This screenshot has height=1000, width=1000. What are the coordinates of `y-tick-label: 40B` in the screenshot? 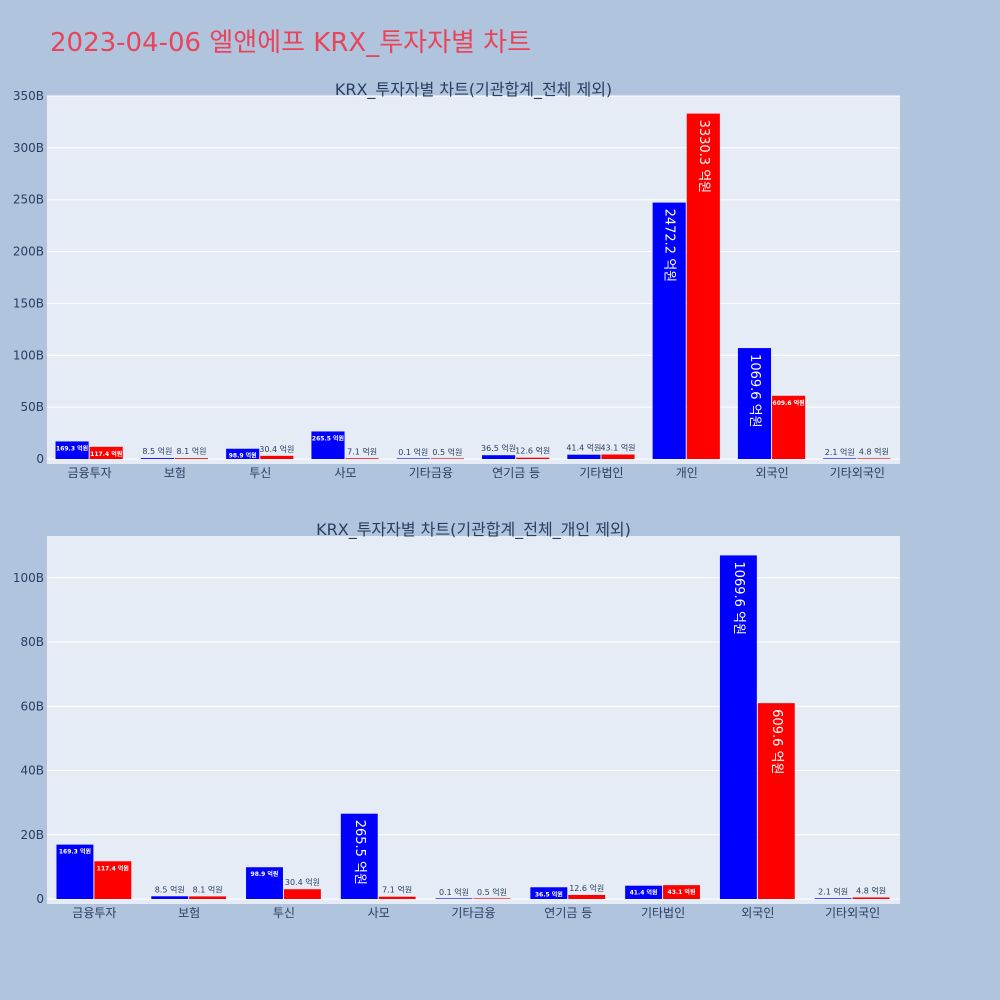 It's located at (32, 771).